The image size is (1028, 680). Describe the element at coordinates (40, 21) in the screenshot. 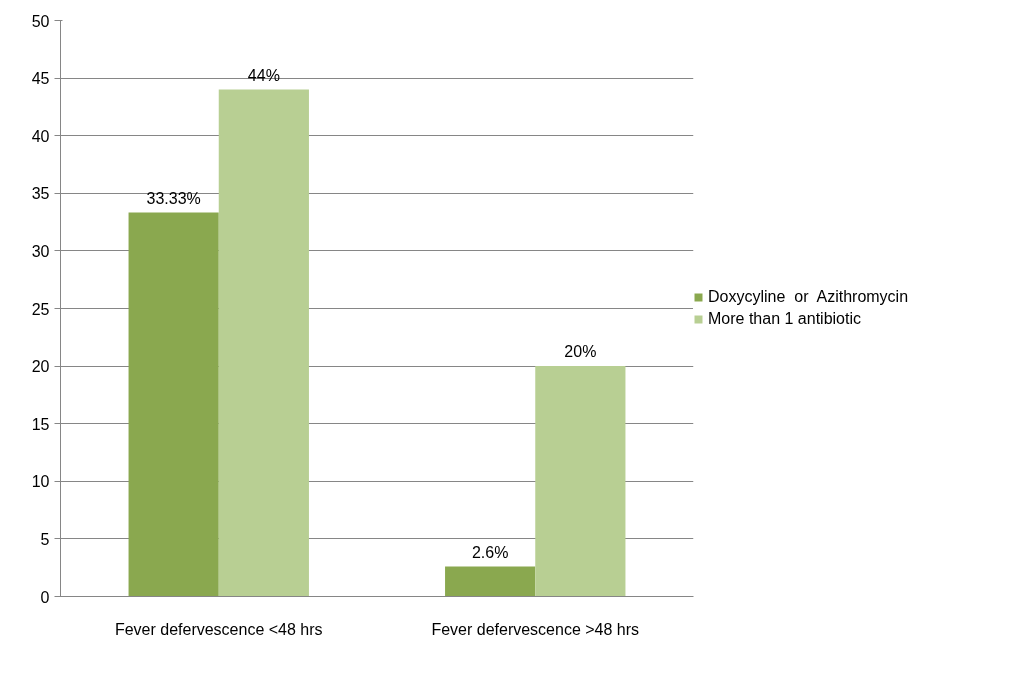

I see `y-tick-label: 50` at that location.